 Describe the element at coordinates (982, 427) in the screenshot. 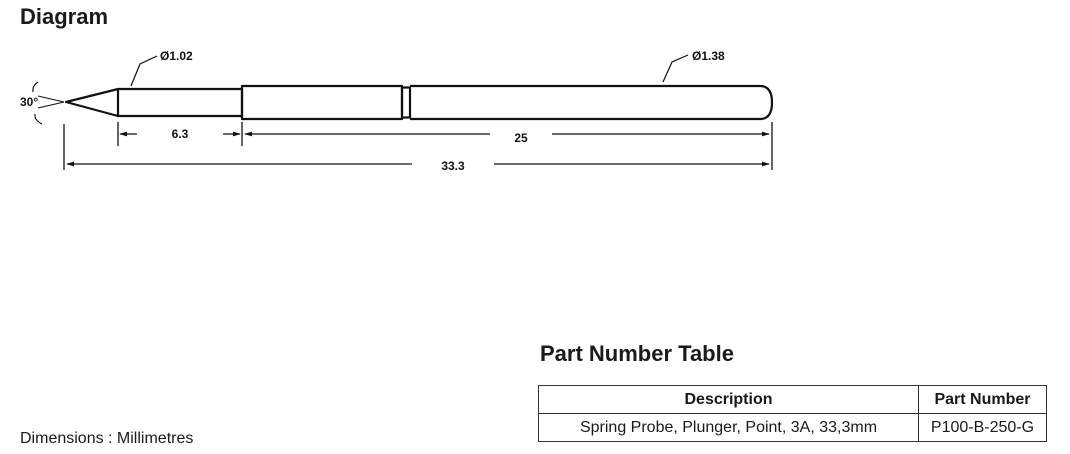

I see `part-number-cell: P100-B-250-G` at that location.